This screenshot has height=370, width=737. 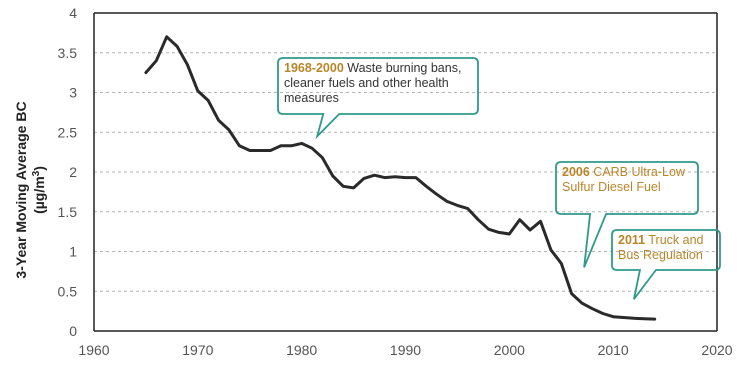 What do you see at coordinates (73, 93) in the screenshot?
I see `y-tick-label: 3` at bounding box center [73, 93].